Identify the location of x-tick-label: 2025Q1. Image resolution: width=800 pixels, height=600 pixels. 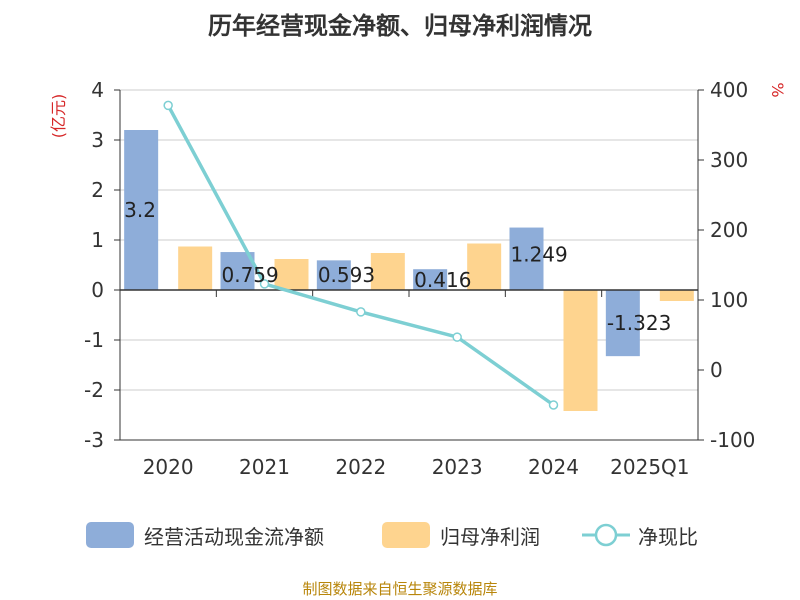
(649, 467).